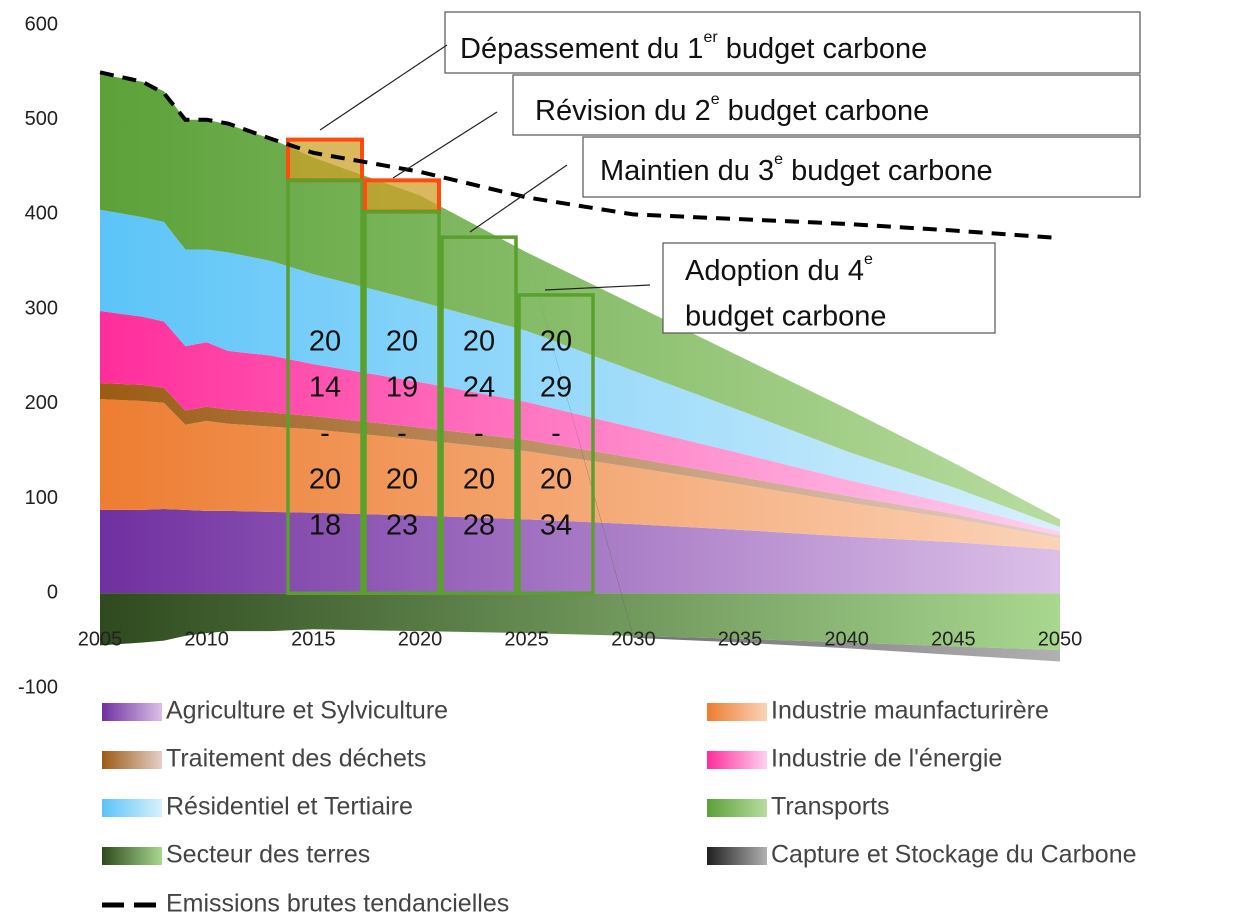  What do you see at coordinates (206, 639) in the screenshot?
I see `x-tick-label: 2010` at bounding box center [206, 639].